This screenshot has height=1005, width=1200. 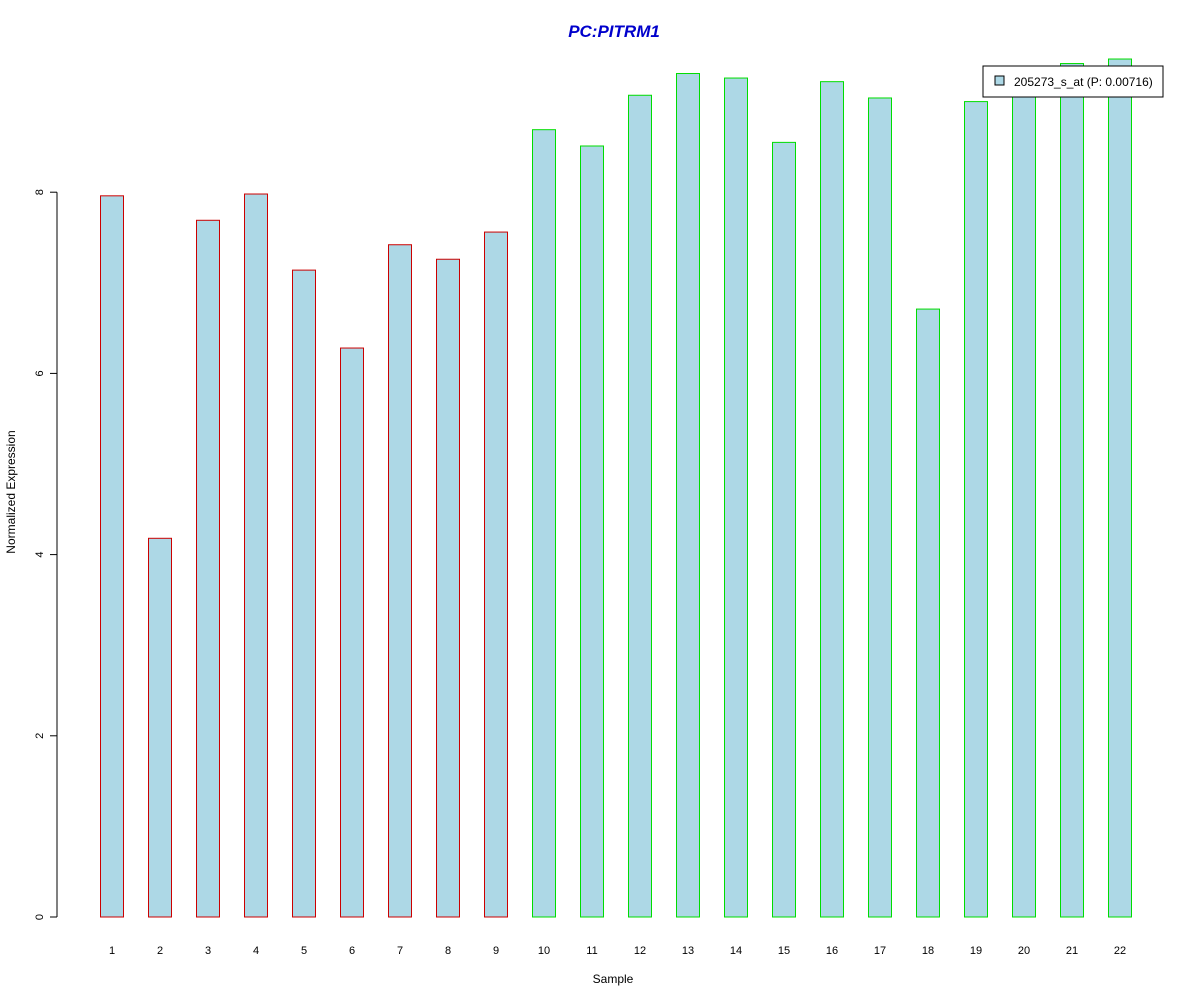 I want to click on x-tick-label: 9, so click(x=496, y=951).